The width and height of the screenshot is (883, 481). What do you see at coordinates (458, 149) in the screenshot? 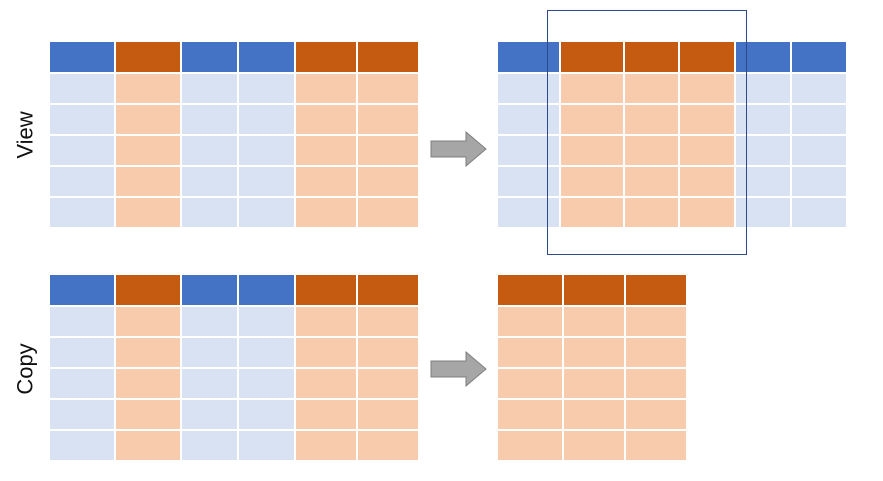
I see `arrow-right-icon` at bounding box center [458, 149].